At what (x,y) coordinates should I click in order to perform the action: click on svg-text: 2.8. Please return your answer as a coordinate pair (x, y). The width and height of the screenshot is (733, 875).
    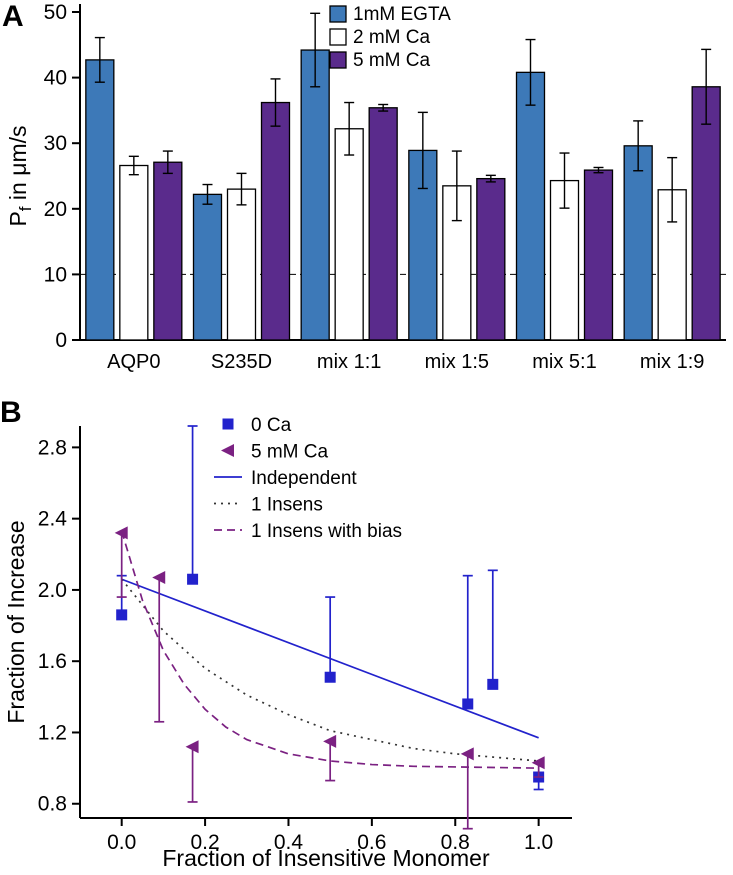
    Looking at the image, I should click on (52, 447).